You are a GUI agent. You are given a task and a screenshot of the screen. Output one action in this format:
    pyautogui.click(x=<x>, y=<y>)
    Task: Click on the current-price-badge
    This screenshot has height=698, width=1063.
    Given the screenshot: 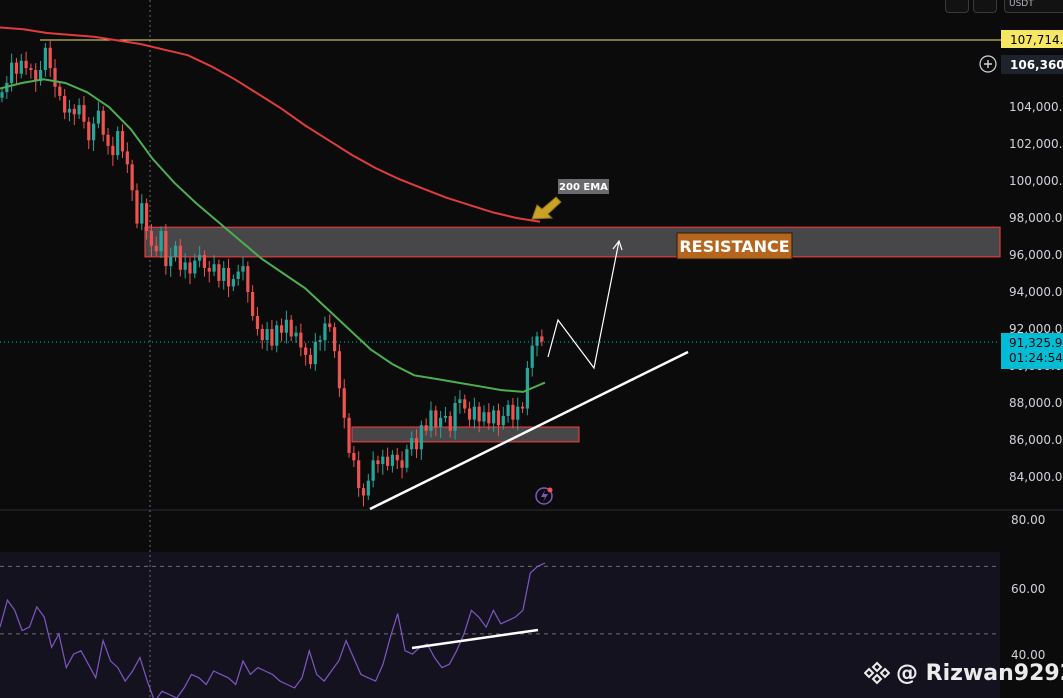 What is the action you would take?
    pyautogui.click(x=1032, y=351)
    